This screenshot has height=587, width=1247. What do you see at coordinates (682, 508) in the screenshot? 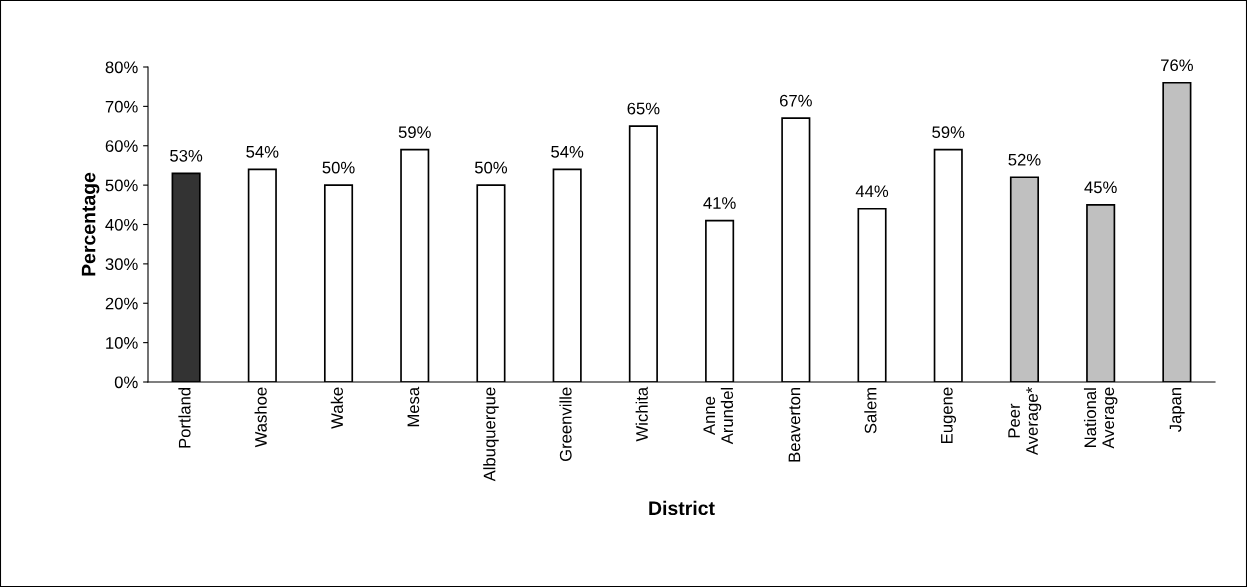
I see `x-axis-title: District` at bounding box center [682, 508].